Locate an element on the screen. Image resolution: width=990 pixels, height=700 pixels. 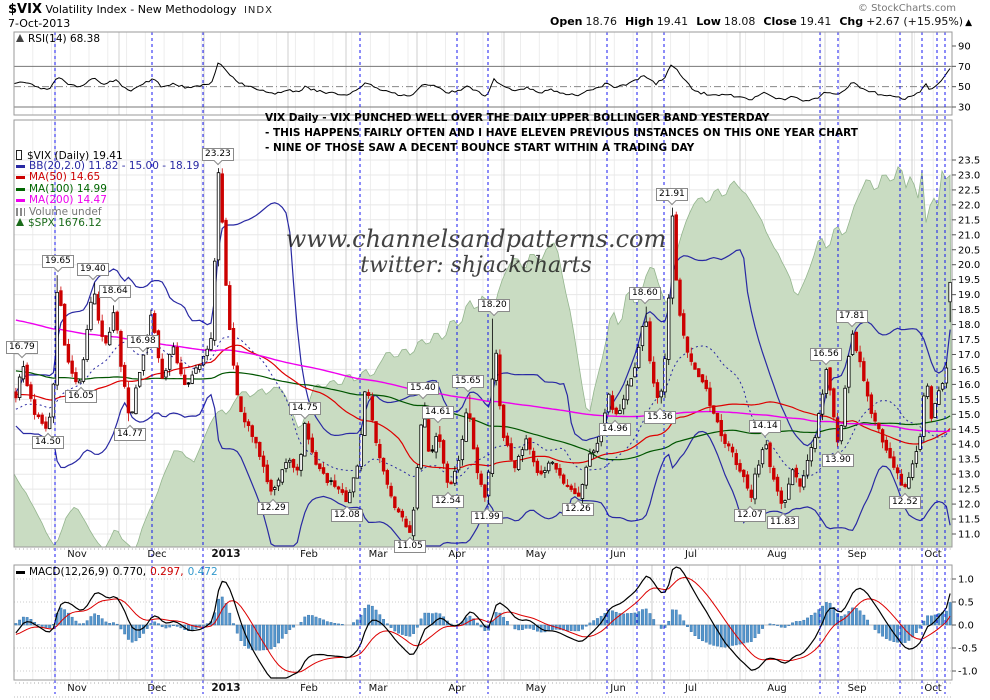
y-axis-label: 21.5 is located at coordinates (969, 220).